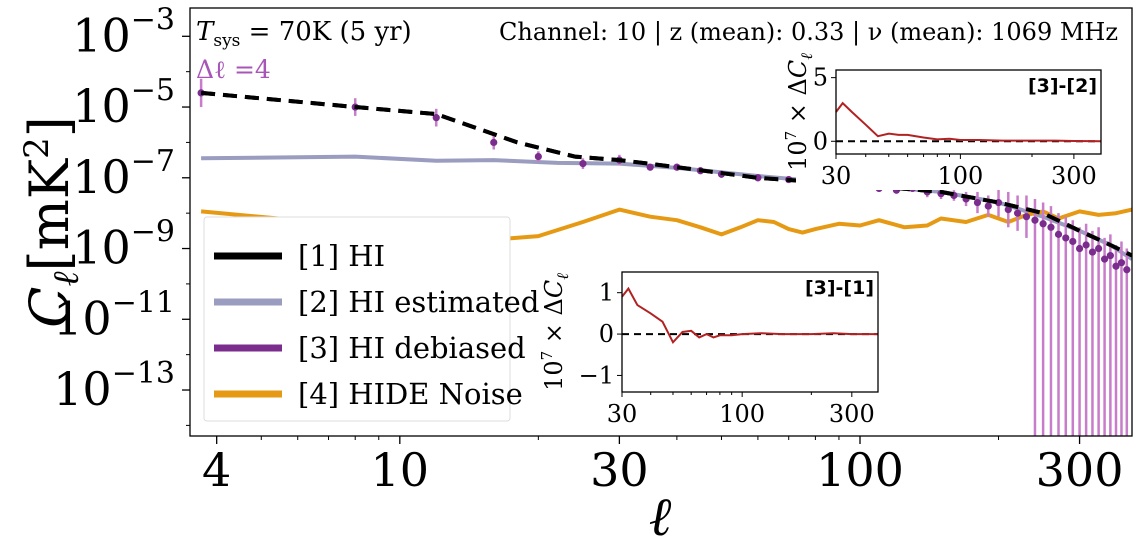  I want to click on x-tick-label: 300, so click(1080, 470).